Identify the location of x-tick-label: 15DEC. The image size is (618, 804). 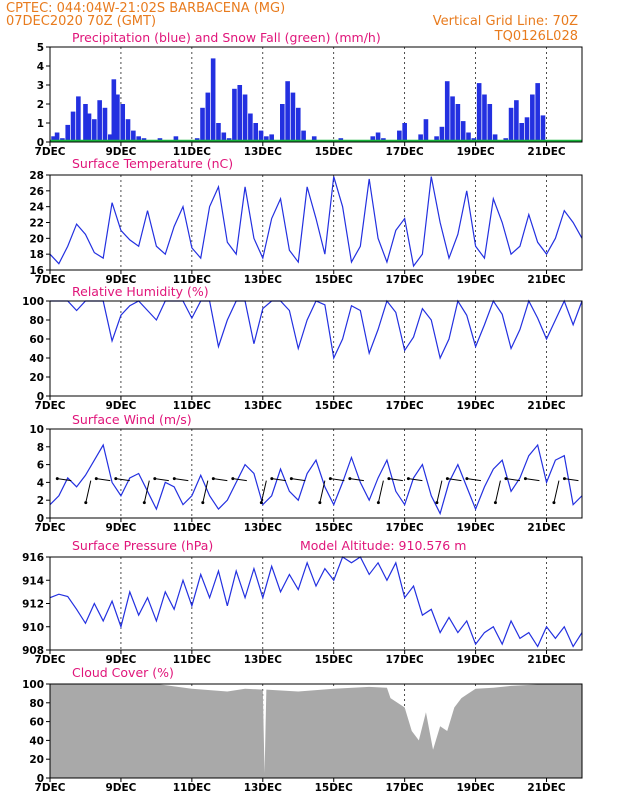
(334, 528).